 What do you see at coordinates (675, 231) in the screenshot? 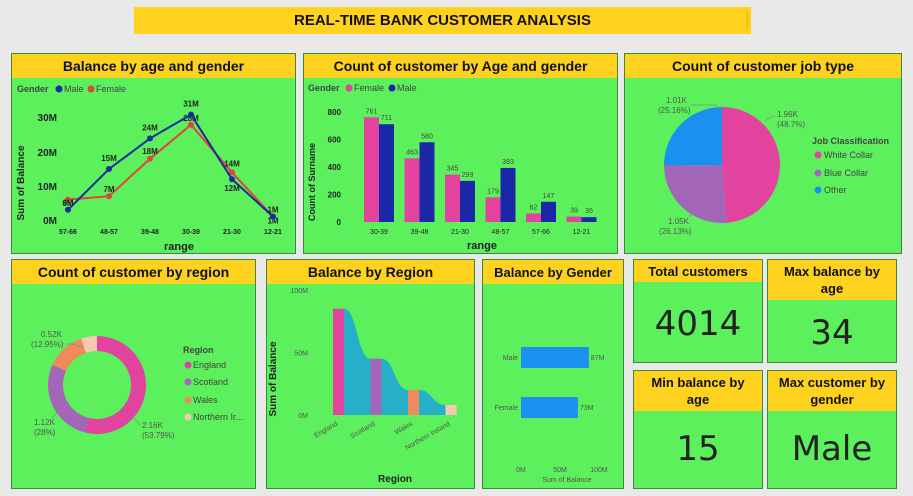
I see `pie-label: (26.13%)` at bounding box center [675, 231].